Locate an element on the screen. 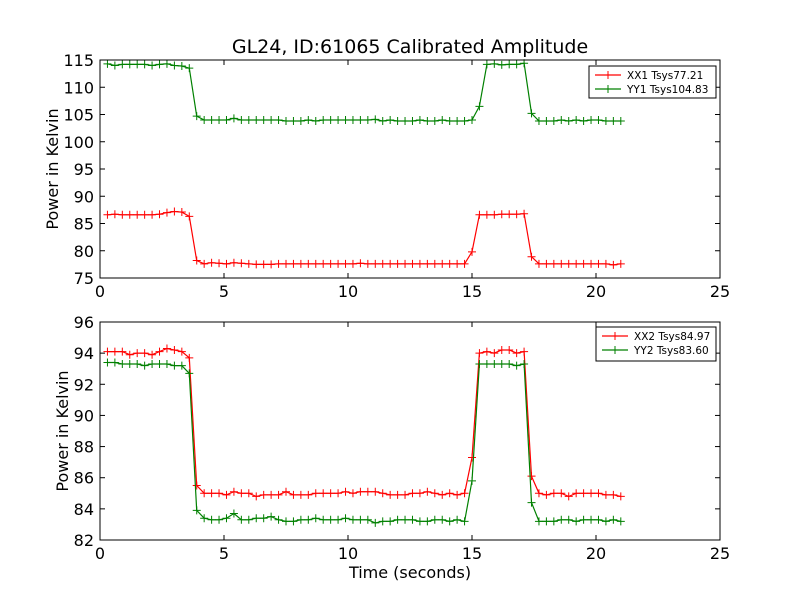  legend-box is located at coordinates (652, 82).